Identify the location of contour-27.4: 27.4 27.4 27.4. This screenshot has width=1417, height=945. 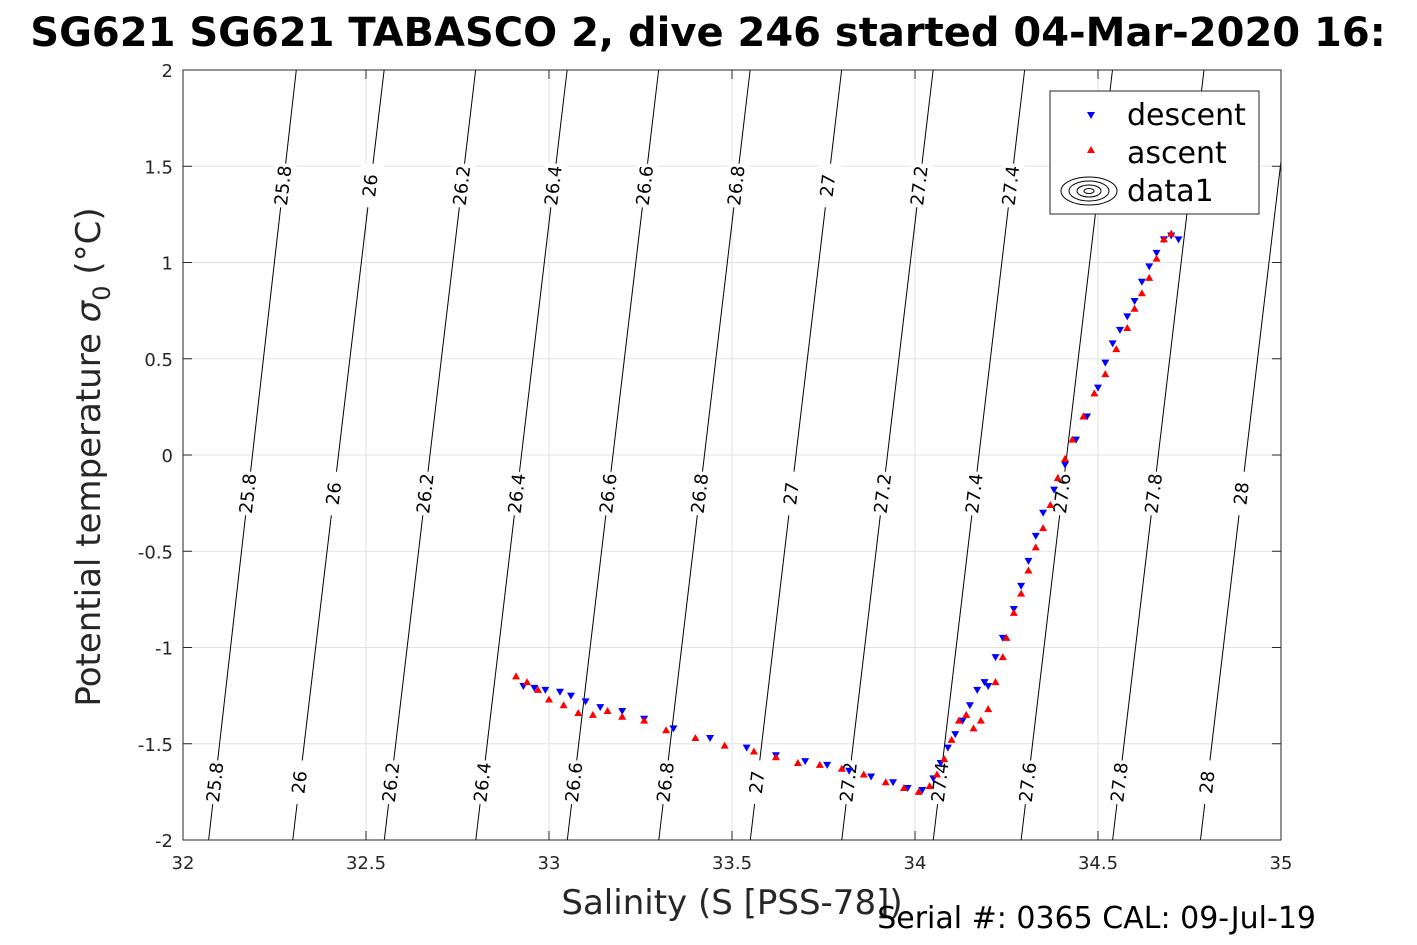
(976, 455).